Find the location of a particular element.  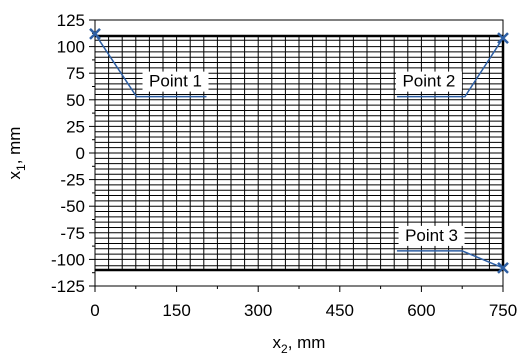

y-tick-label: -50 is located at coordinates (72, 206).